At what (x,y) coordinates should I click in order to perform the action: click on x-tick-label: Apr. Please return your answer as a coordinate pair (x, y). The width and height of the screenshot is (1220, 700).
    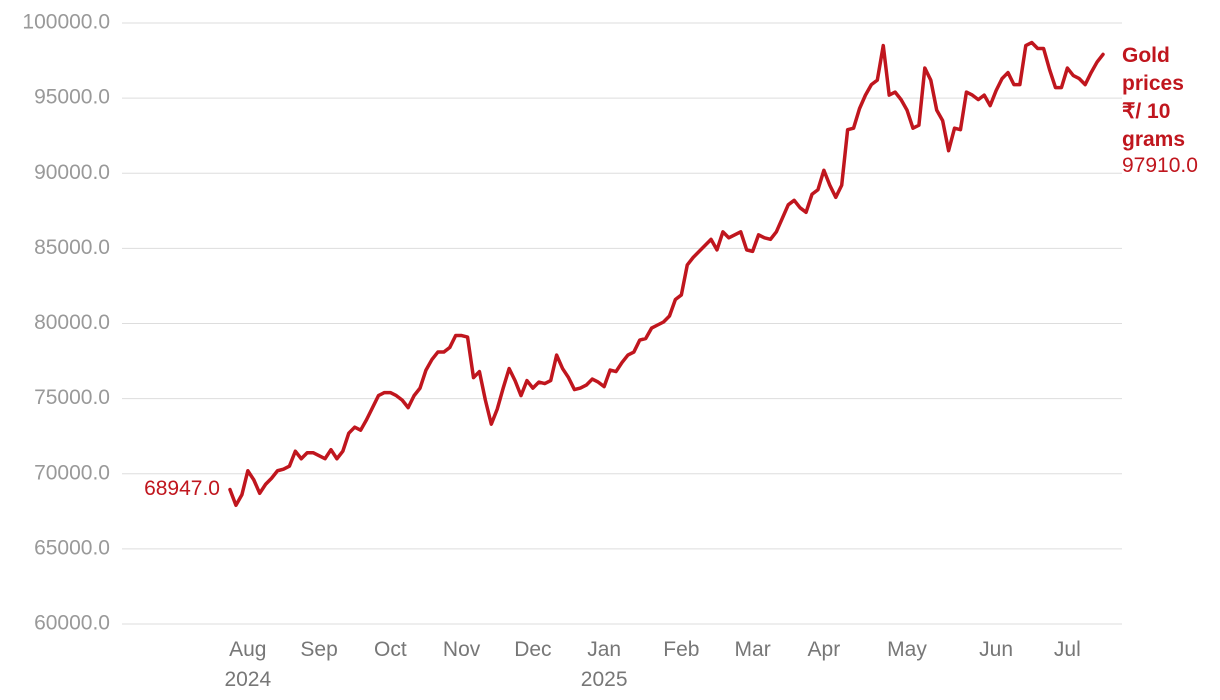
    Looking at the image, I should click on (824, 649).